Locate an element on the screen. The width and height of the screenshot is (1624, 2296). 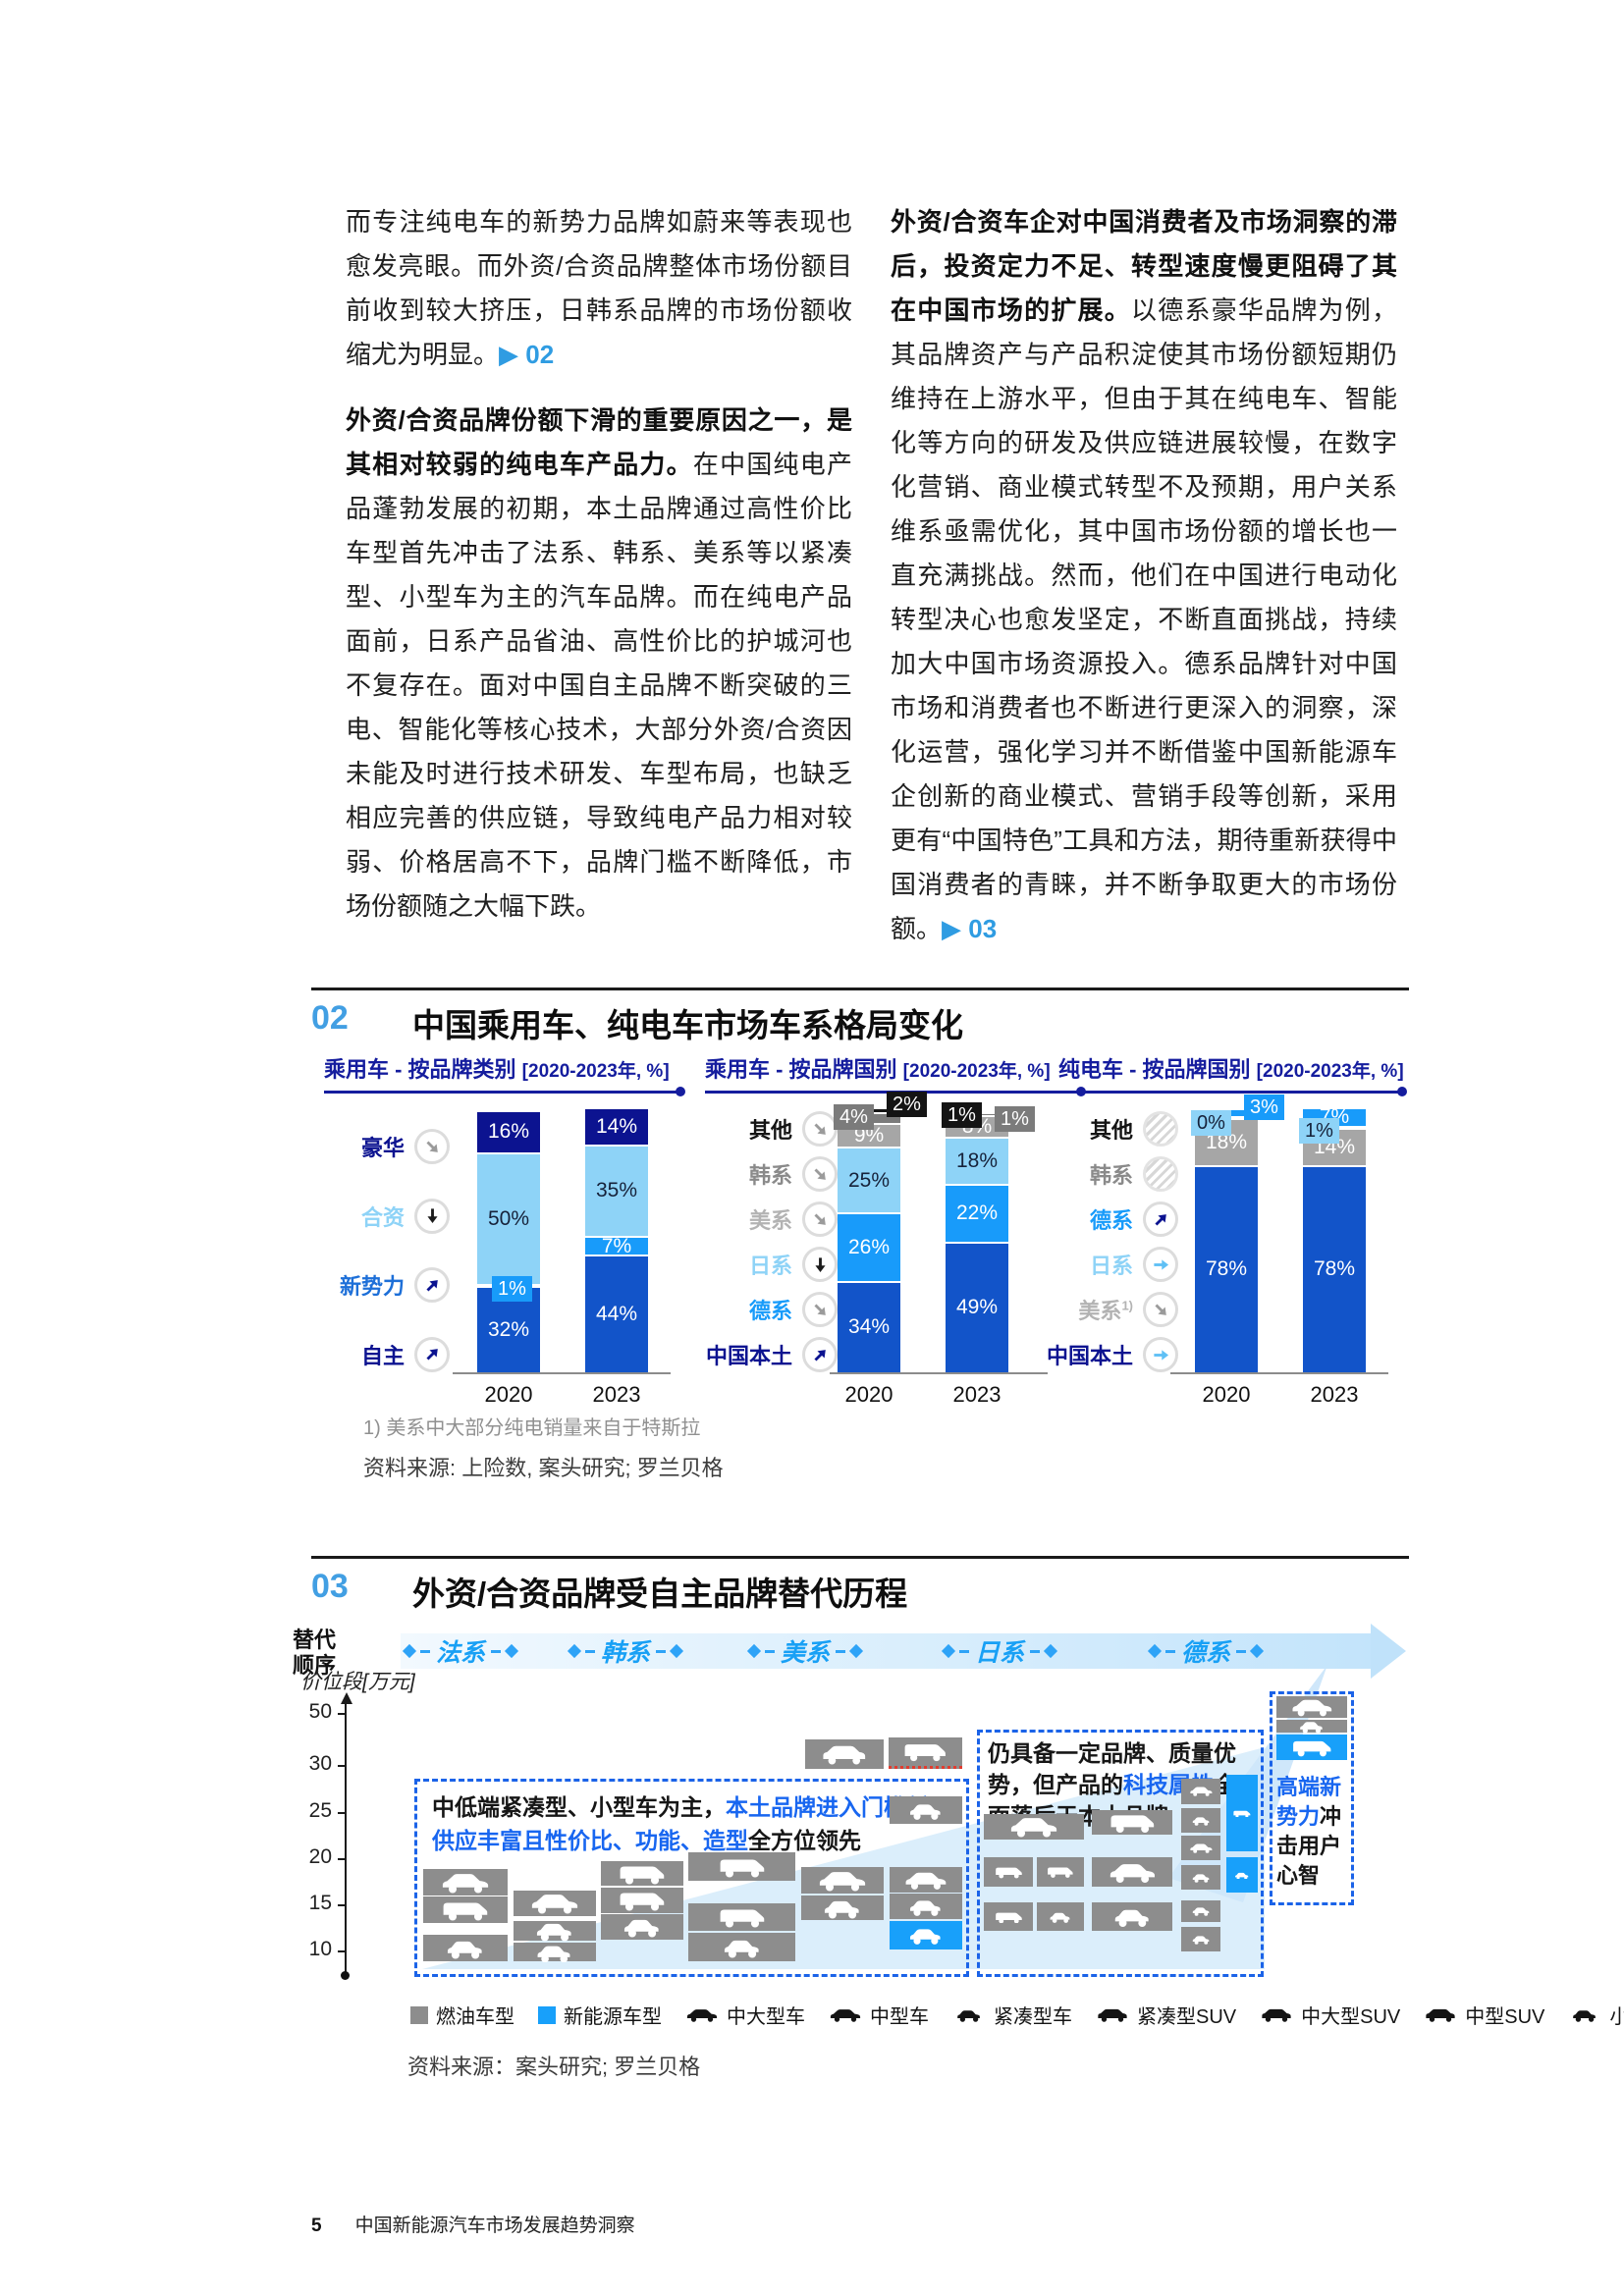
bar-segment: 26% is located at coordinates (869, 1248).